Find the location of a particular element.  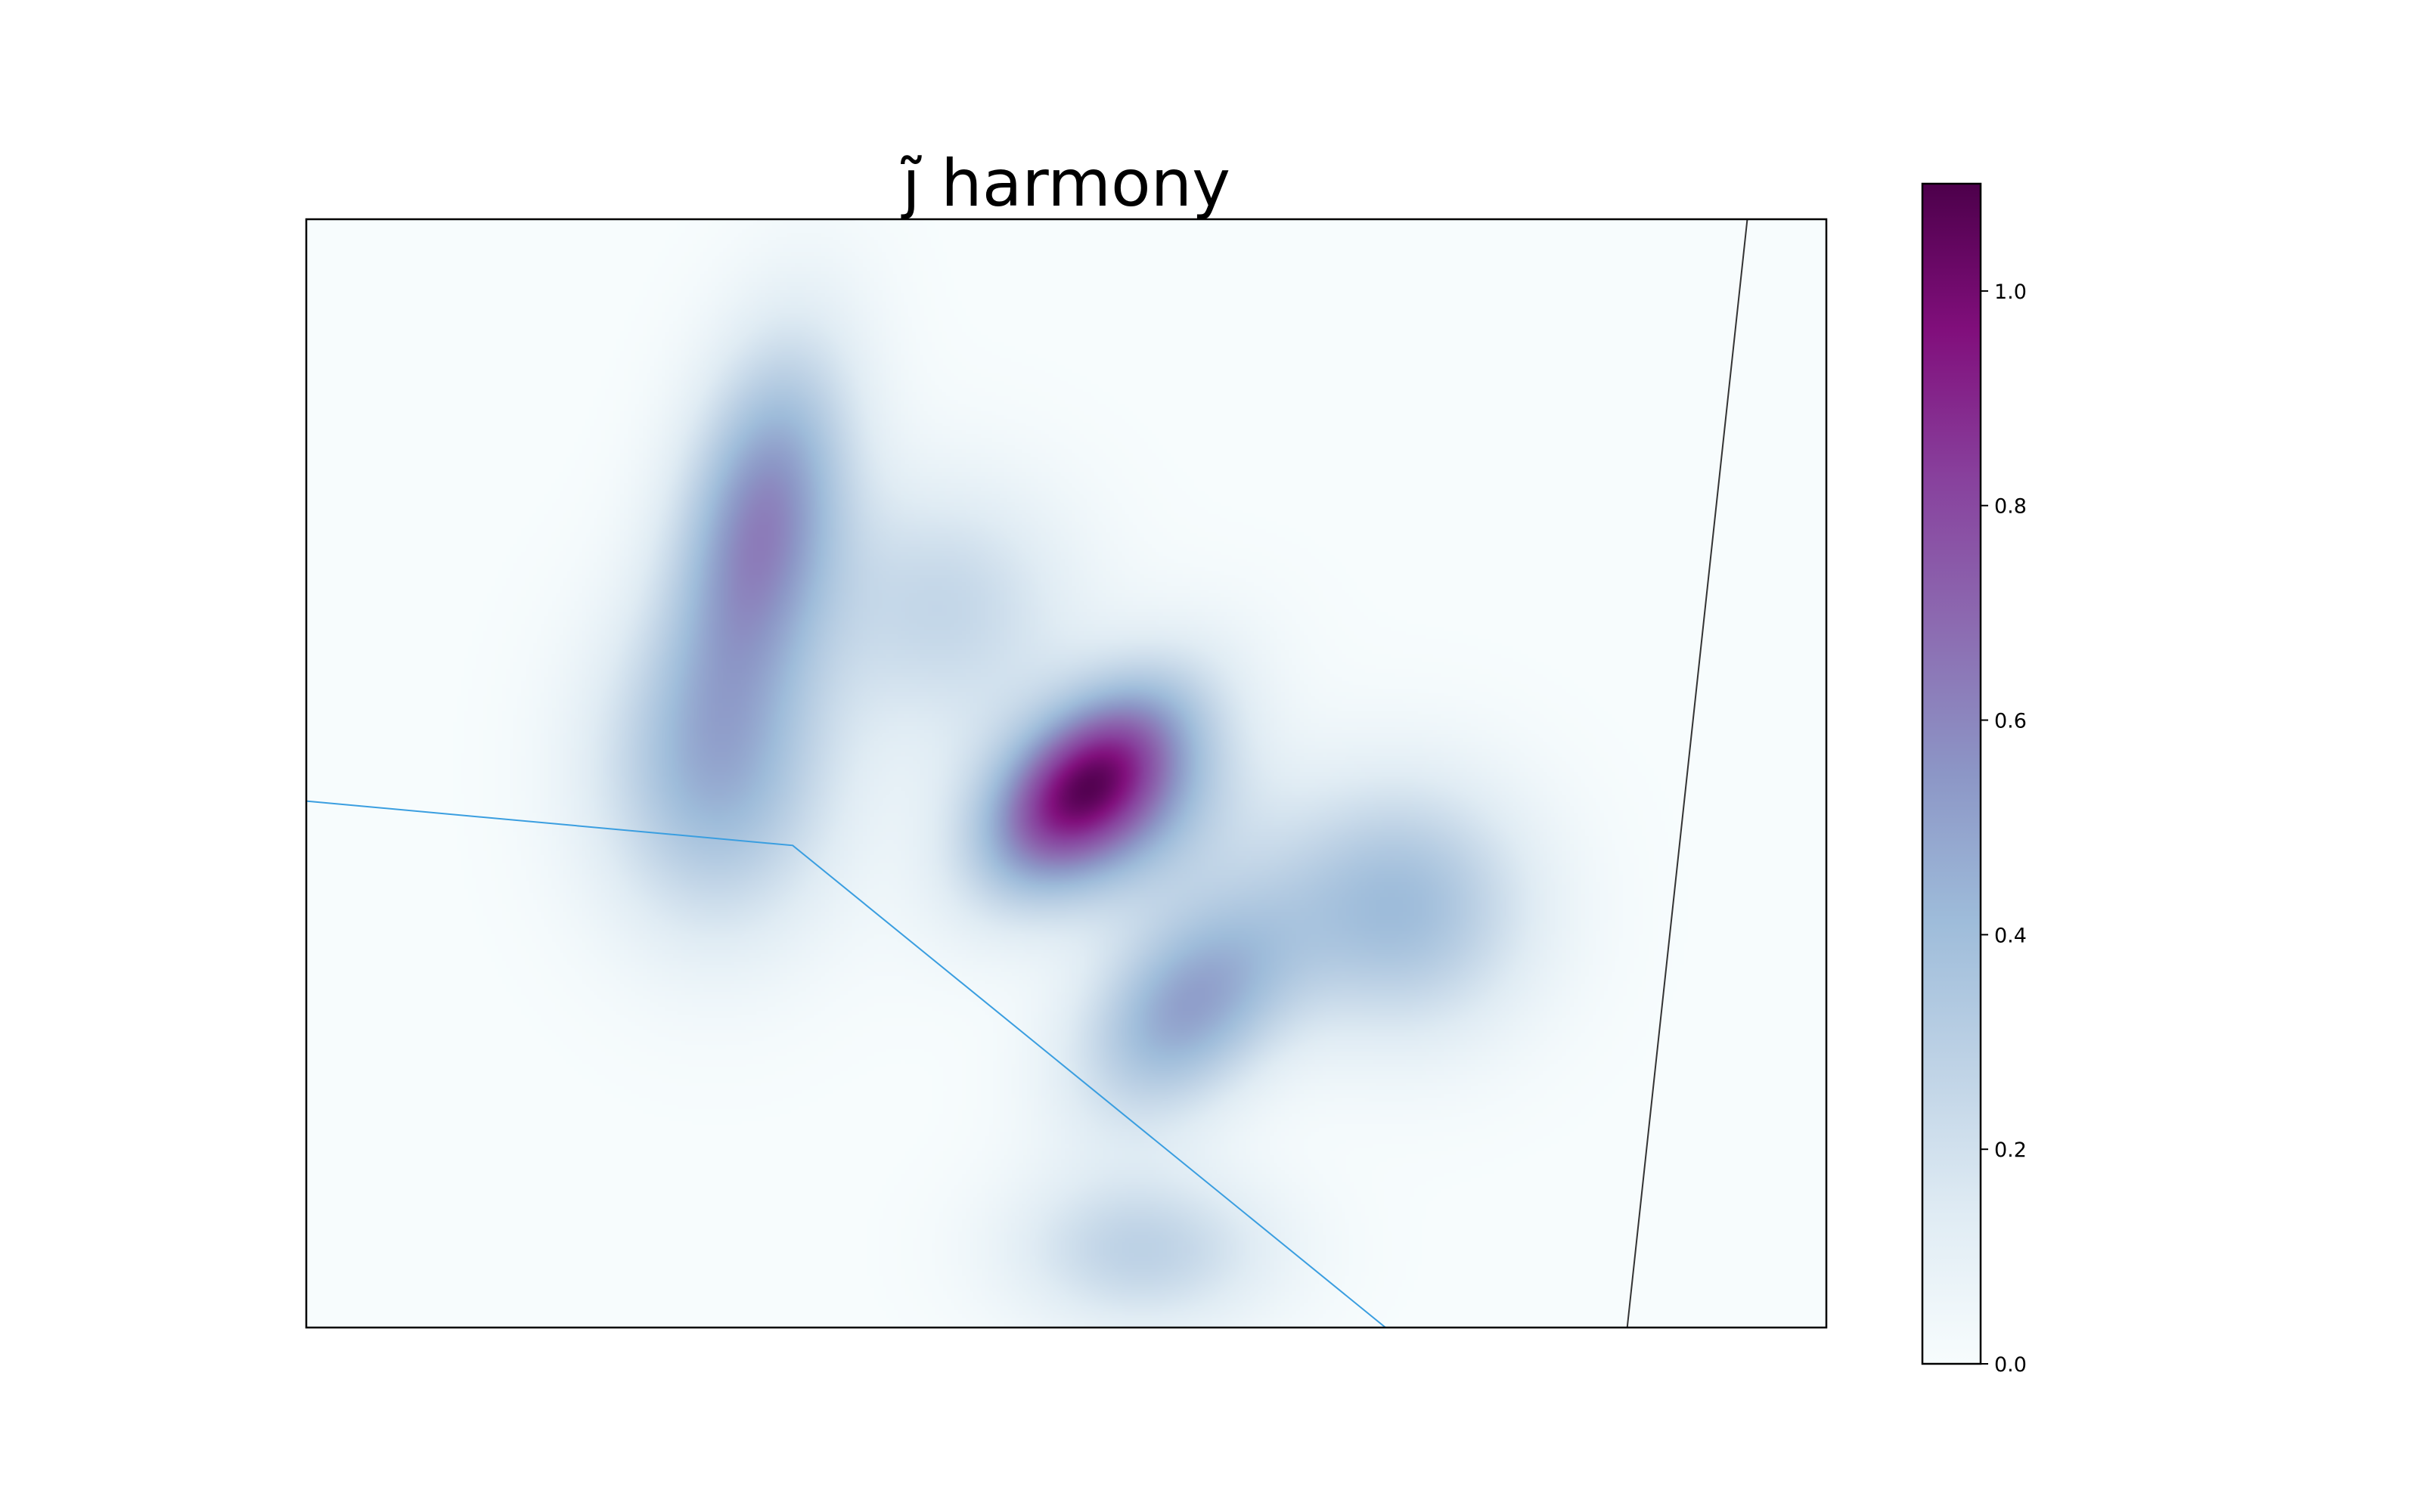

colorbar-tick-label: 1.0 is located at coordinates (2011, 292).